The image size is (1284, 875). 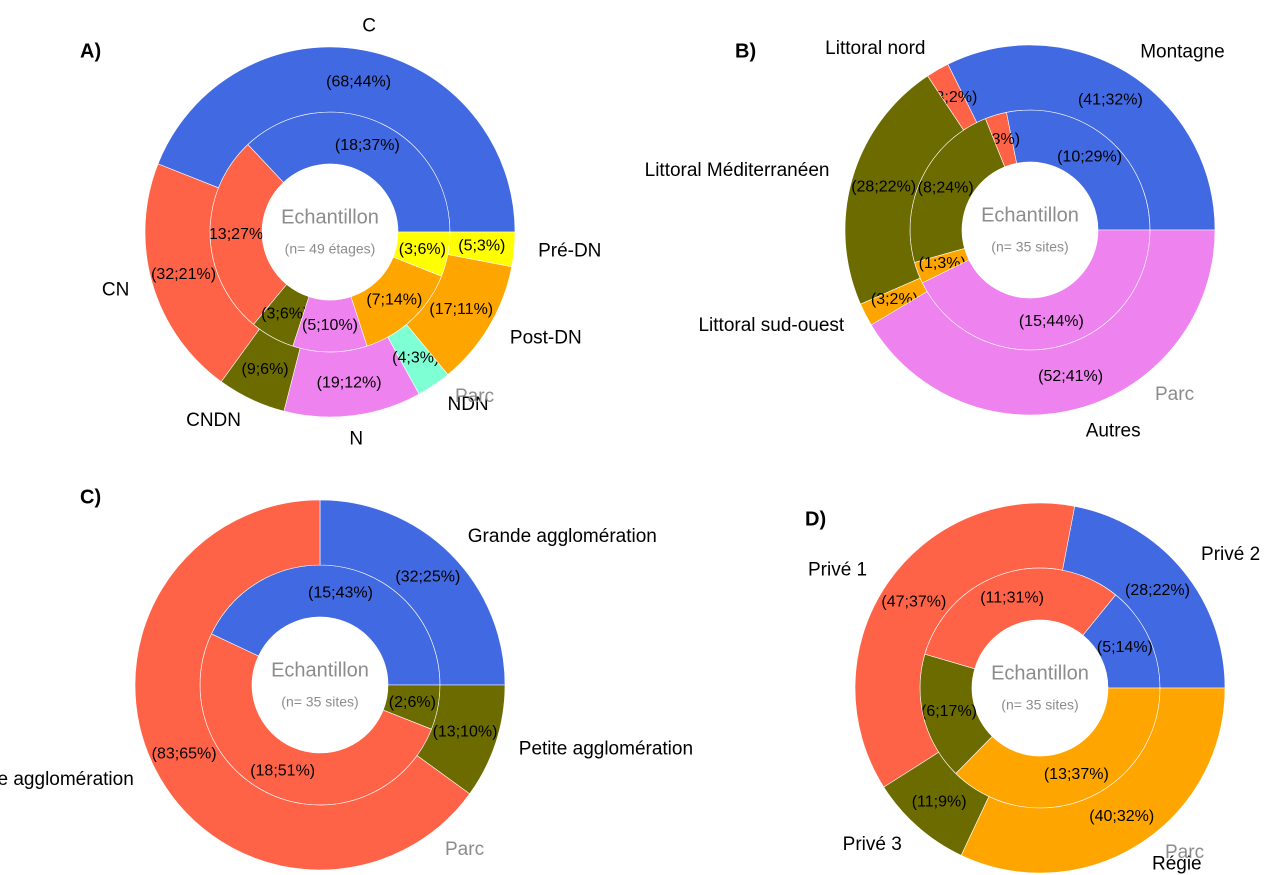 What do you see at coordinates (939, 802) in the screenshot?
I see `value-label: (11;9%)` at bounding box center [939, 802].